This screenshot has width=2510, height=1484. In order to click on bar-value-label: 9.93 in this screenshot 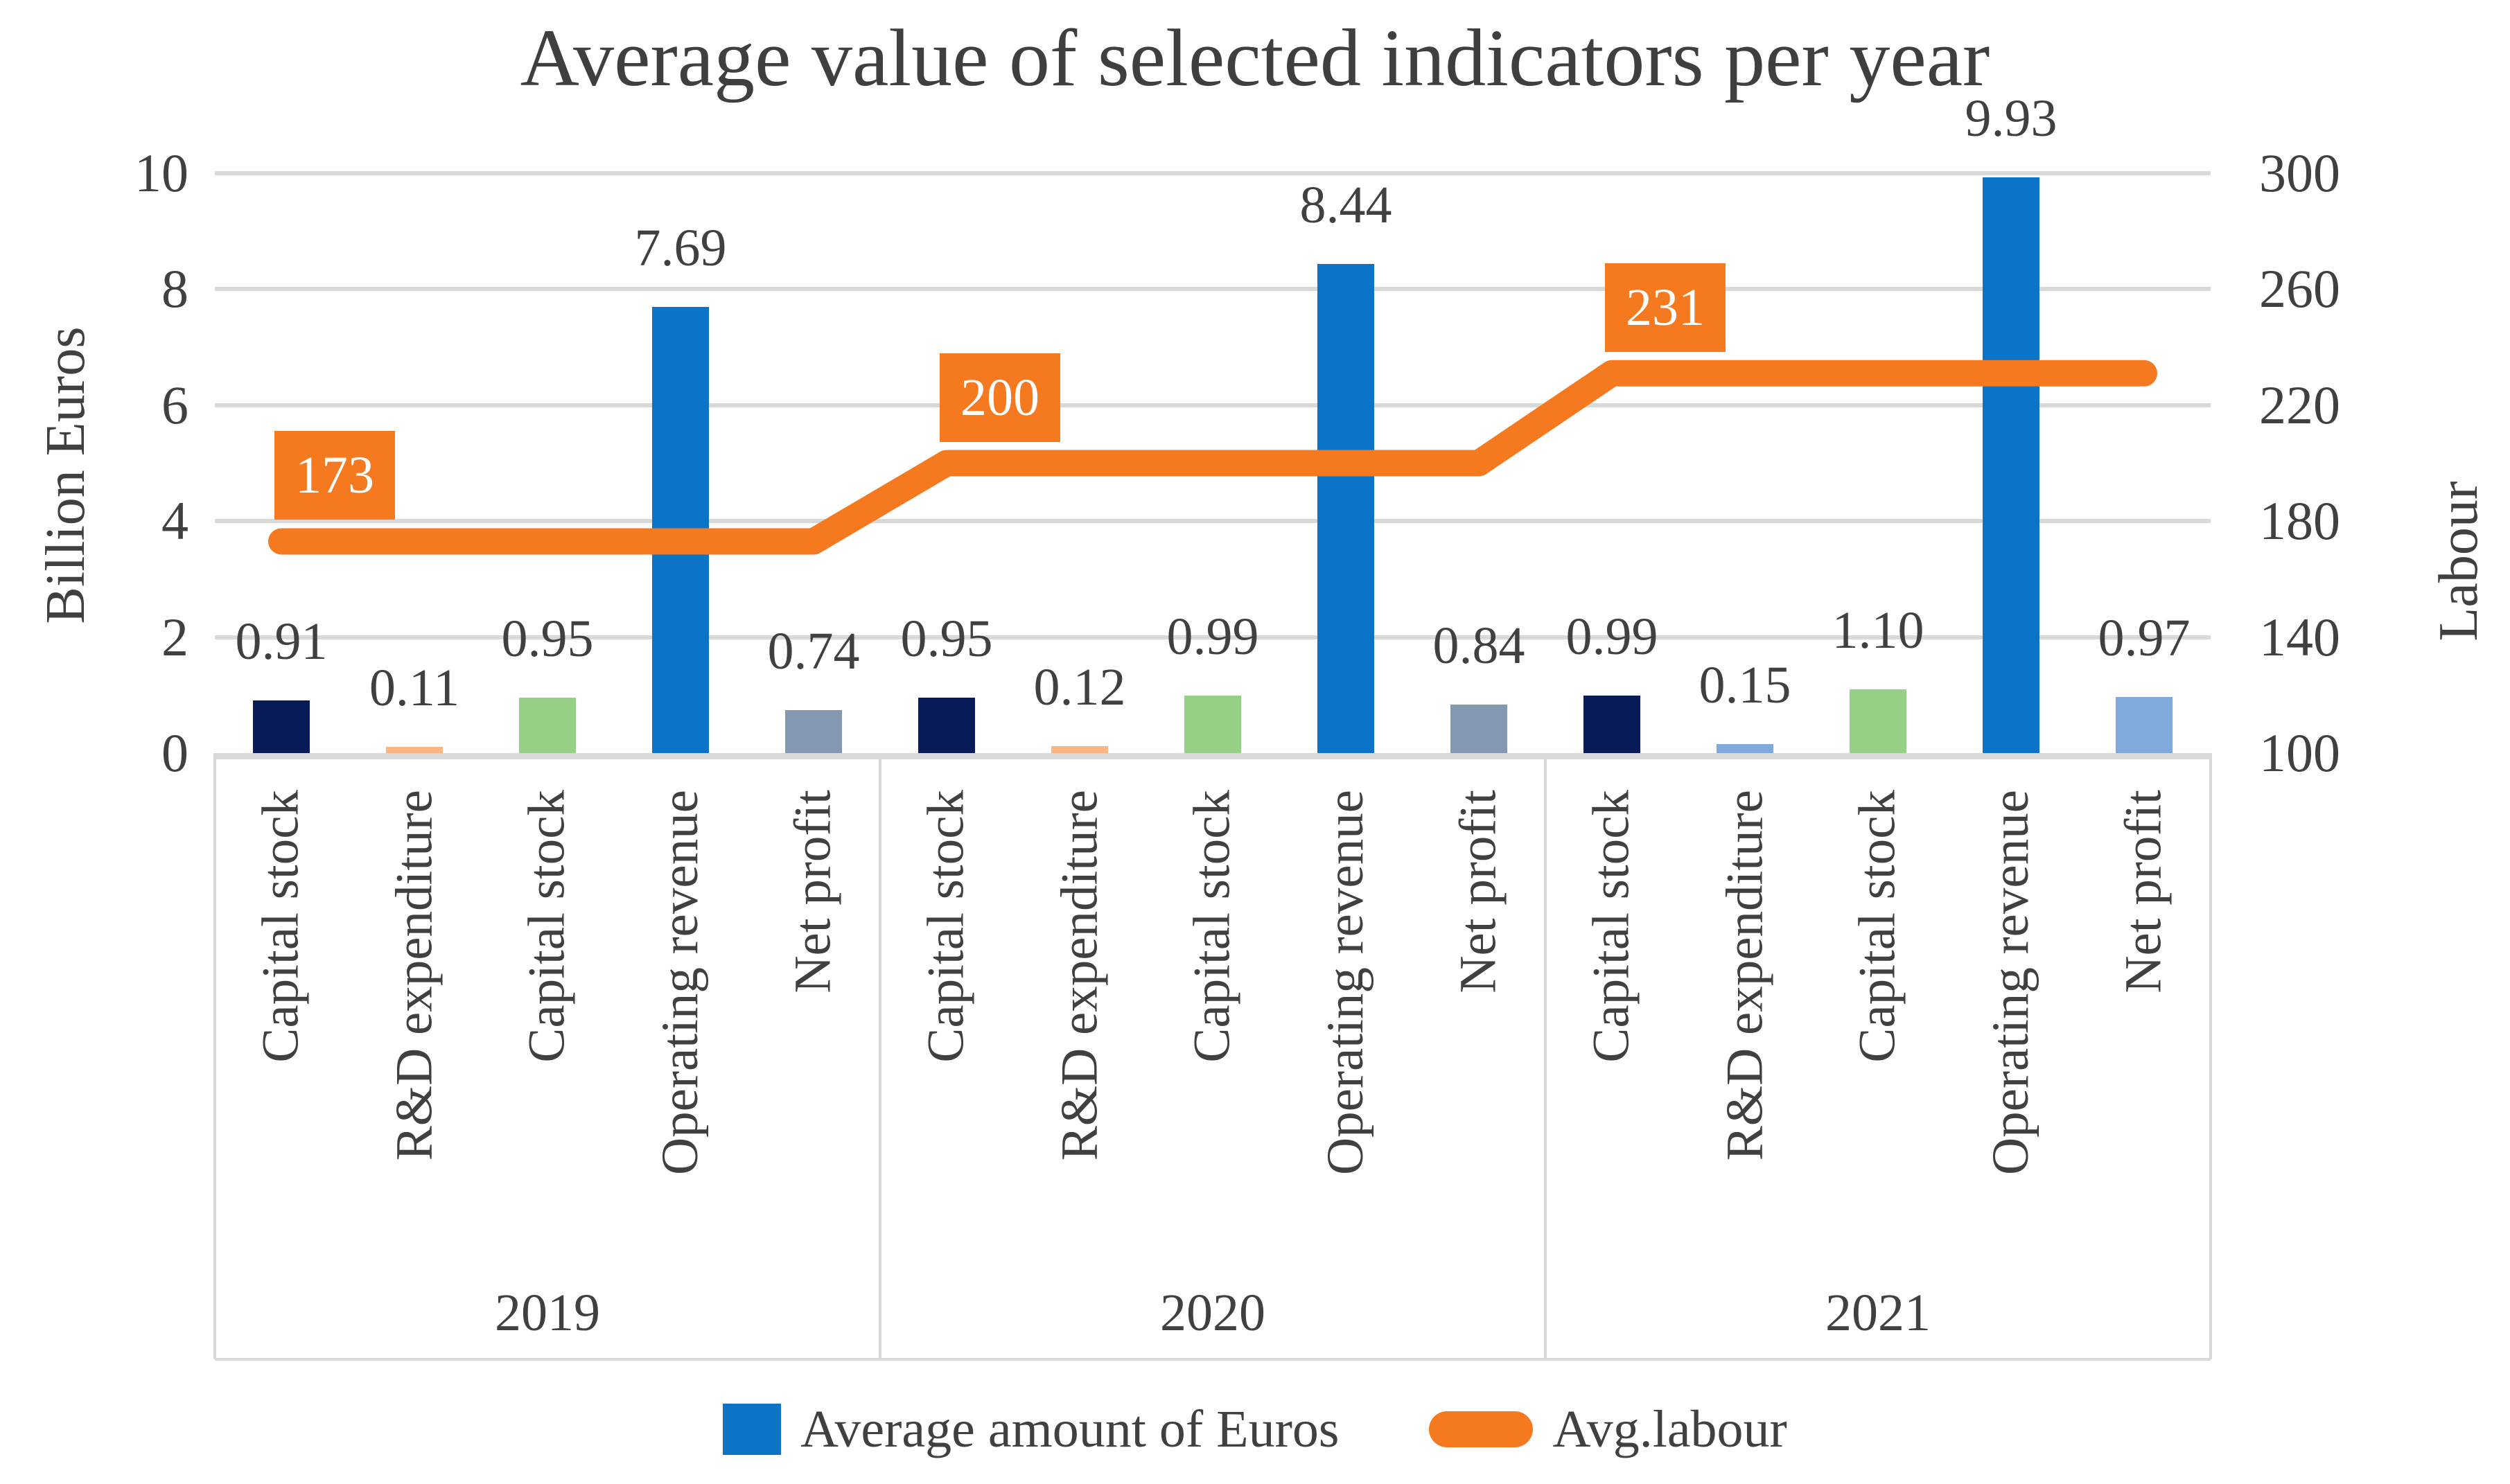, I will do `click(2011, 118)`.